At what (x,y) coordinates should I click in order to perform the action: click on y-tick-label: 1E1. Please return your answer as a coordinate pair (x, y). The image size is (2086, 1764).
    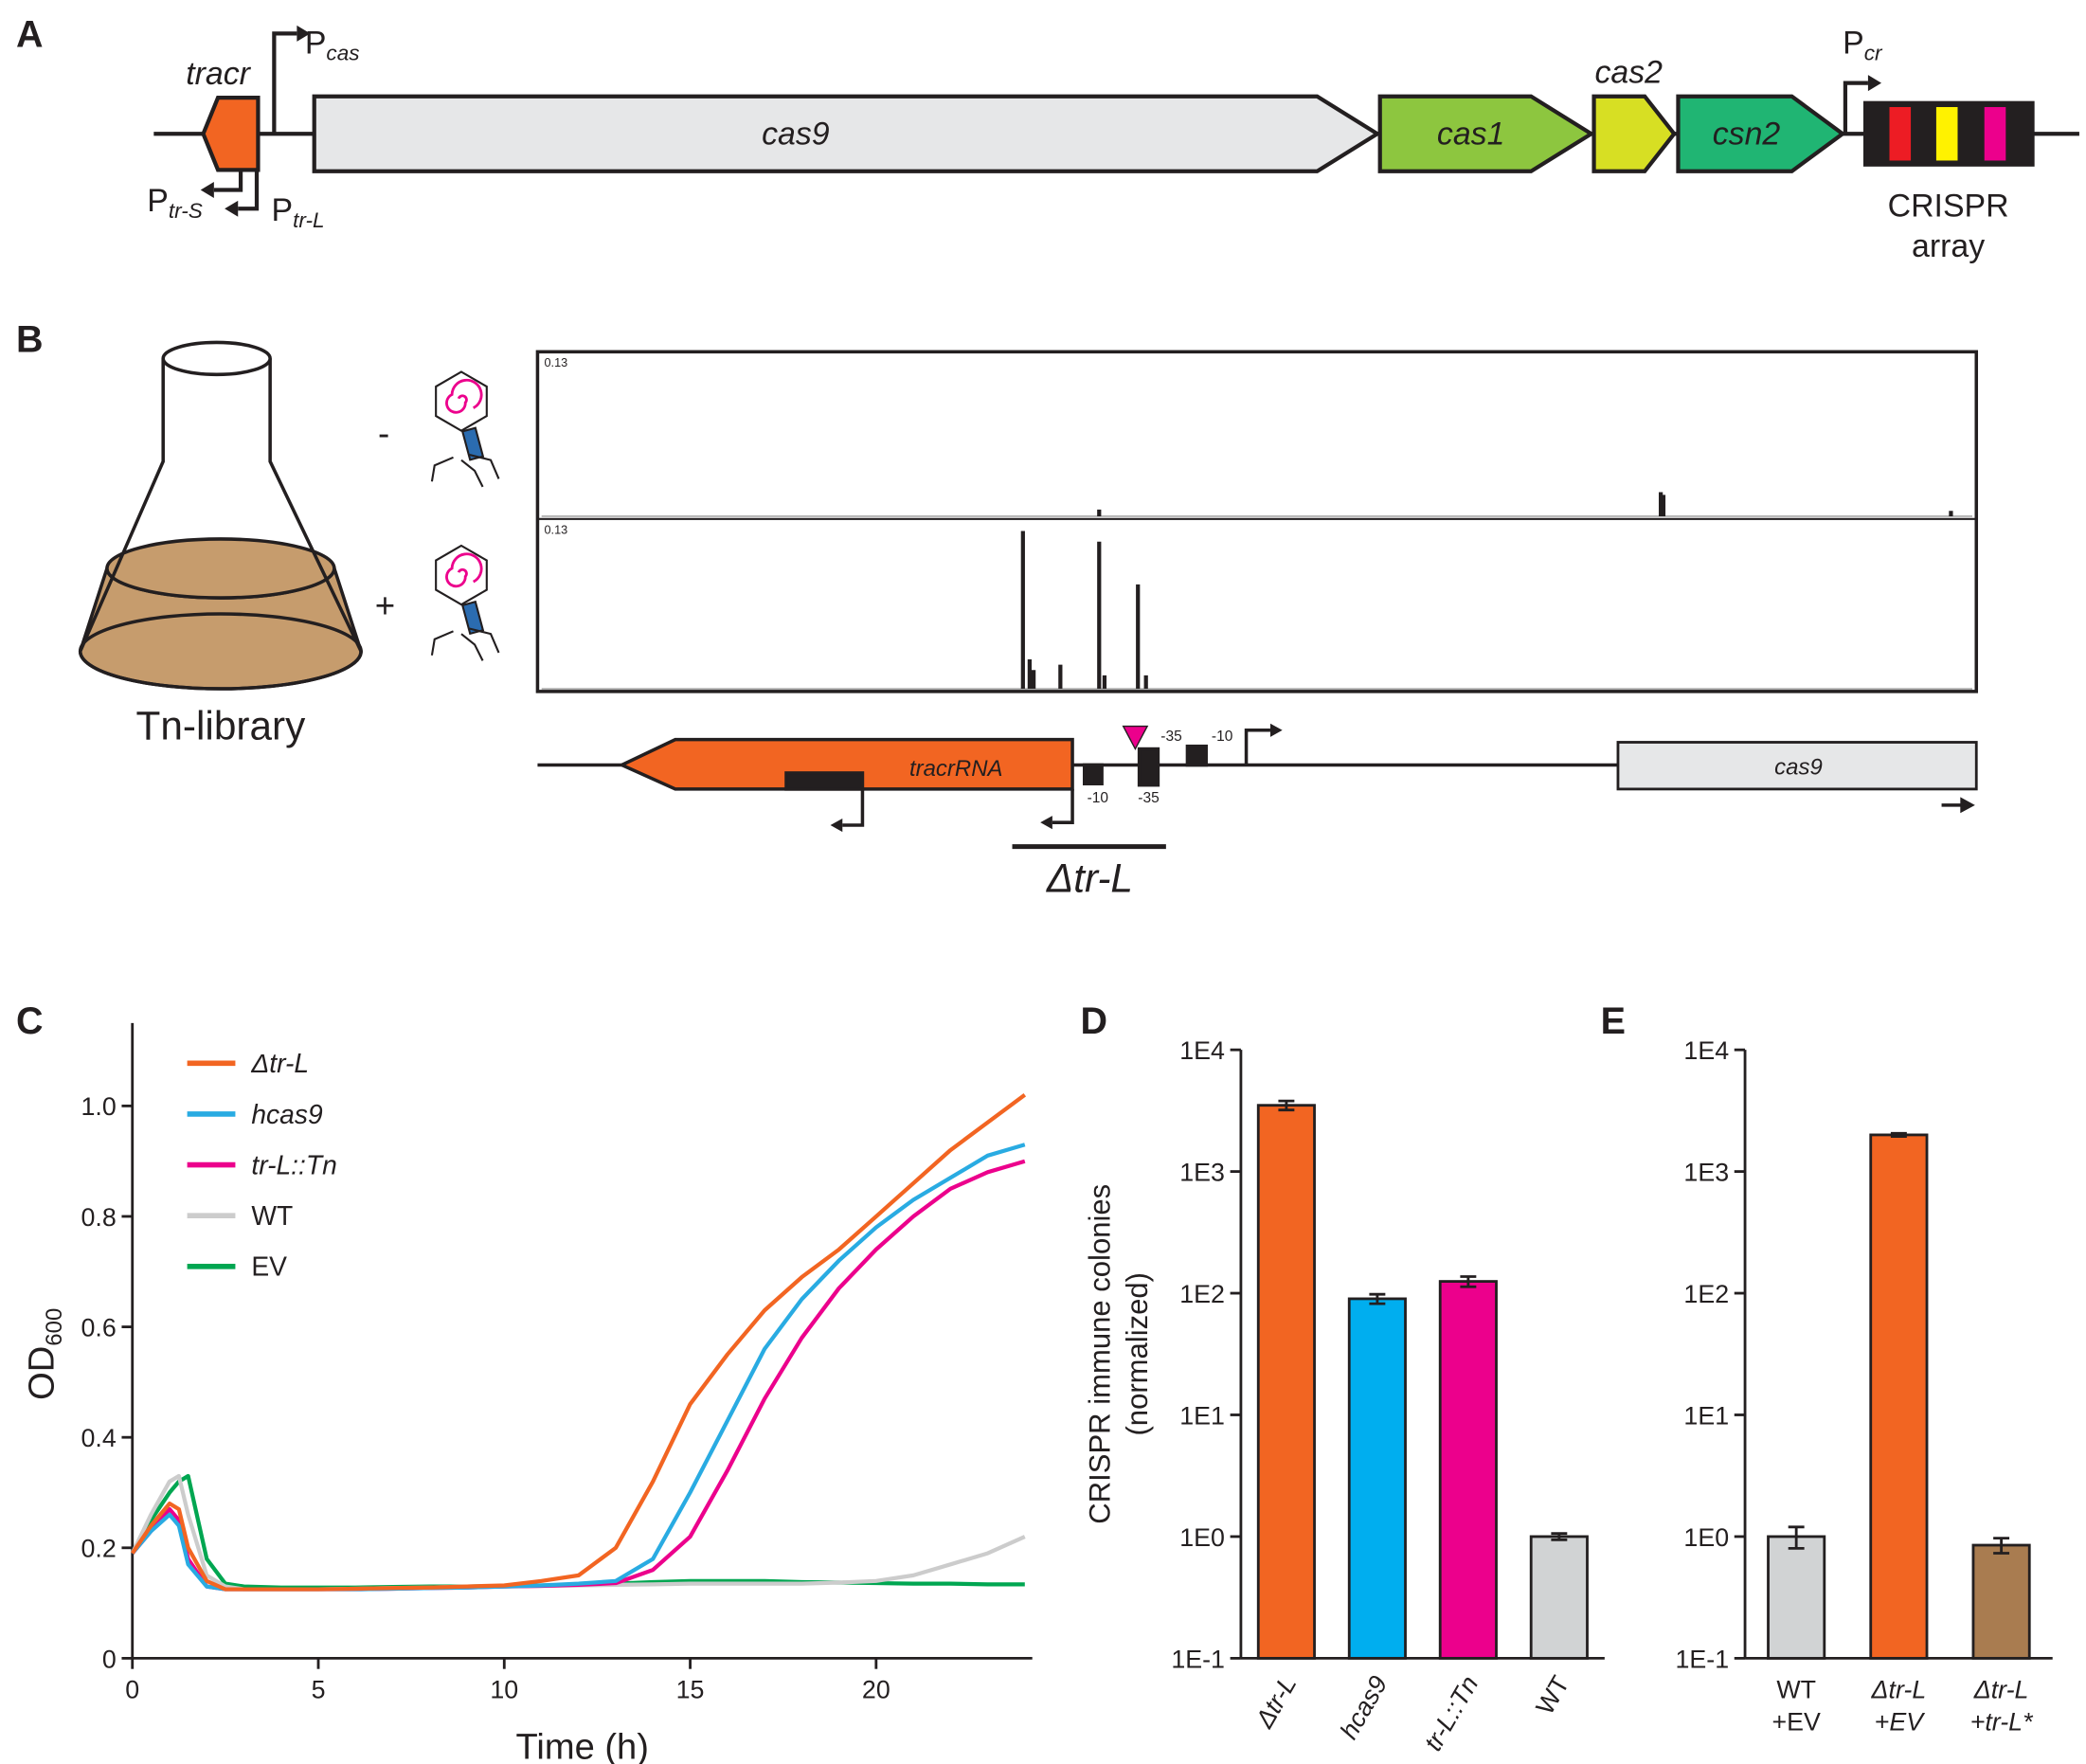
    Looking at the image, I should click on (1706, 1415).